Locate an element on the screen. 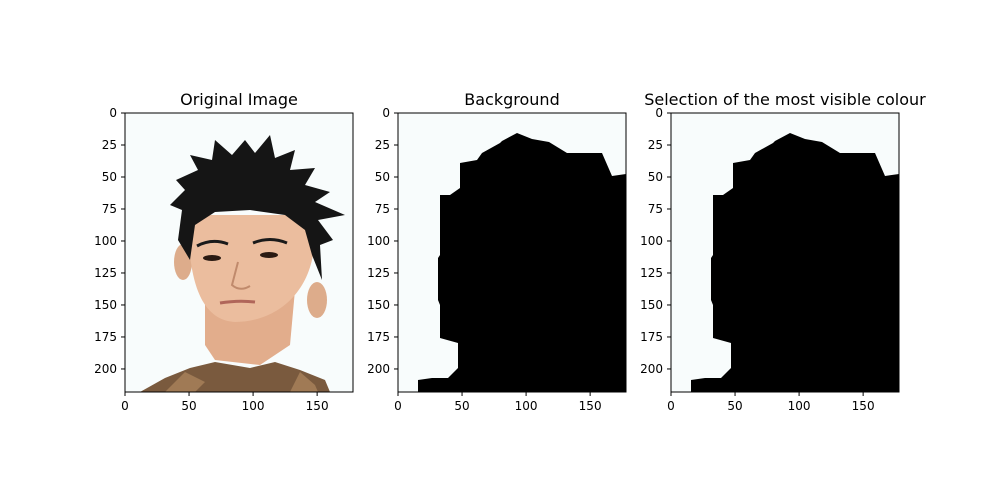  photo-image is located at coordinates (239, 252).